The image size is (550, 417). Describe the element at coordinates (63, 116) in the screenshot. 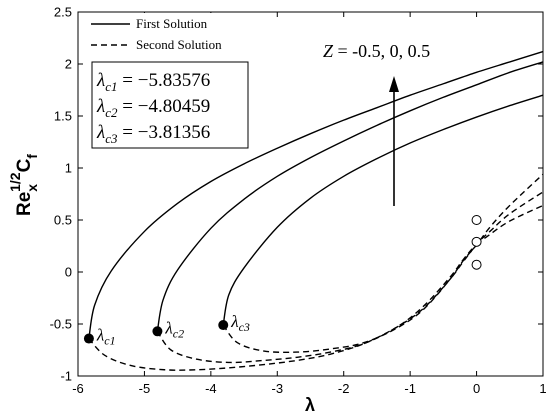

I see `y-tick-label-5: 1.5` at that location.